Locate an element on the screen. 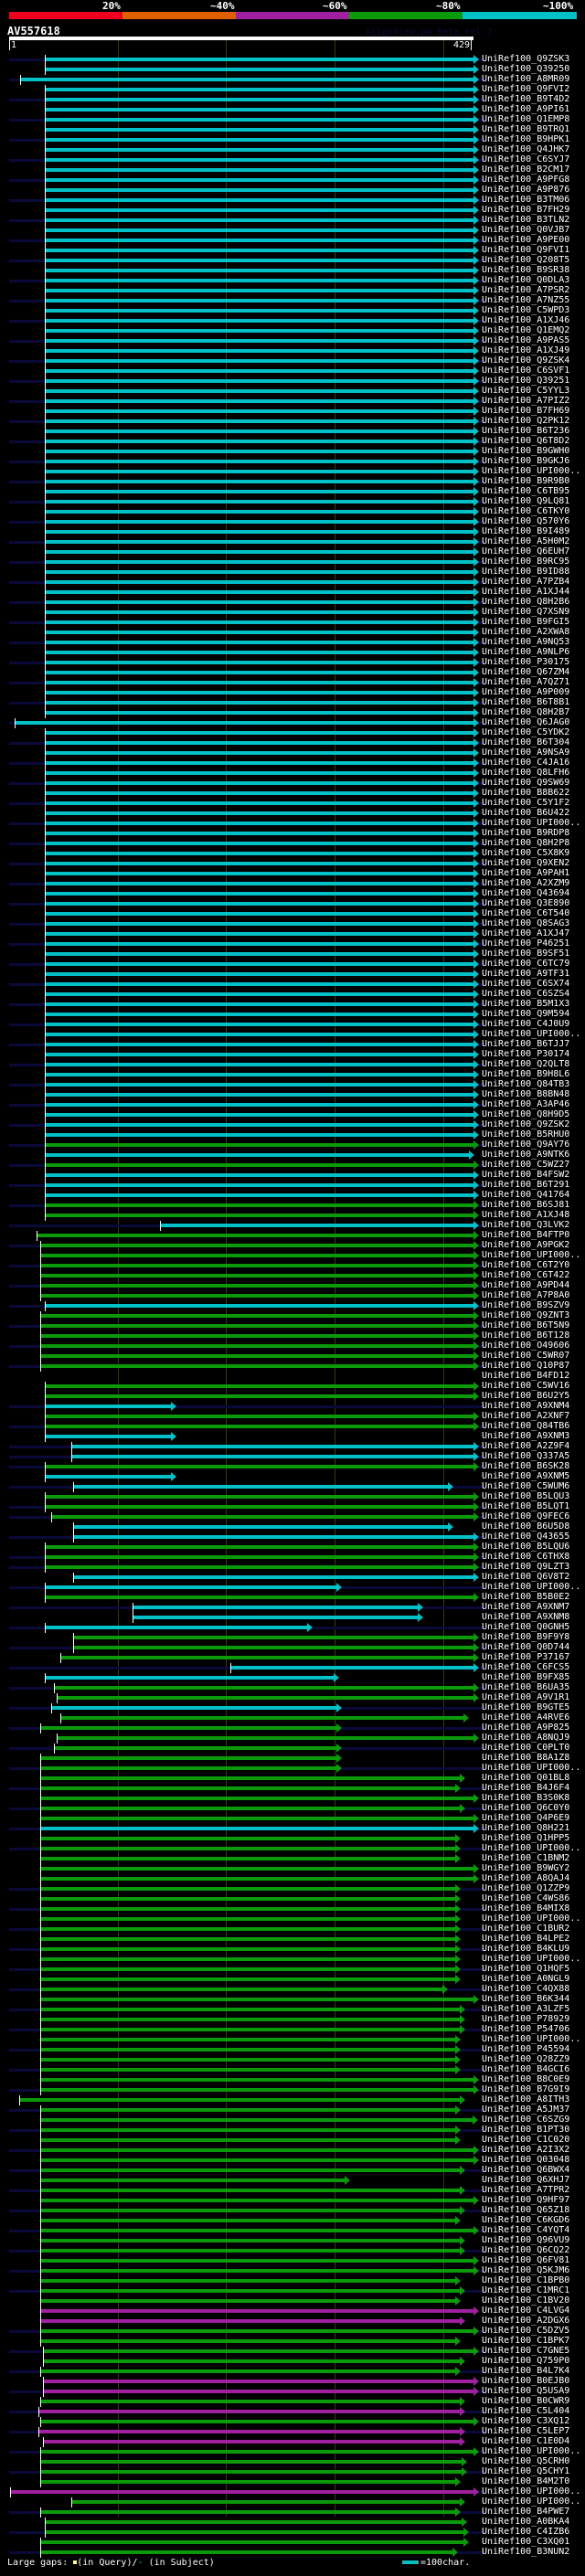 This screenshot has height=2576, width=585. hit-label: UniRef100_C5DZV5 is located at coordinates (526, 2331).